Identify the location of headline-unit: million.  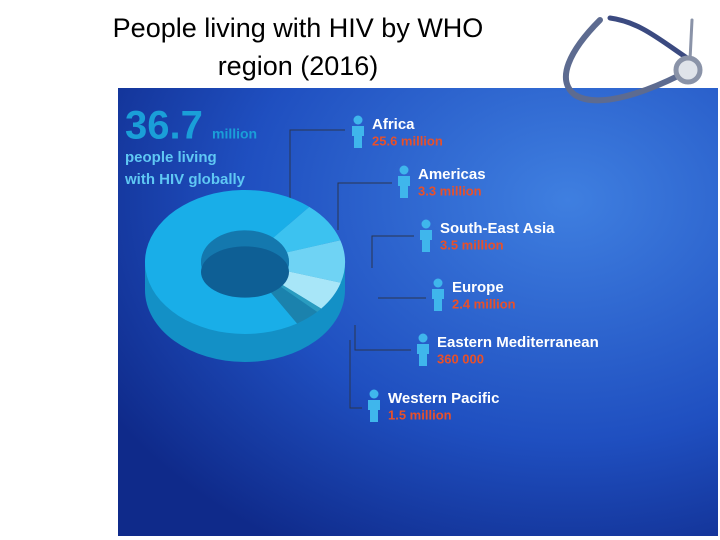
(234, 134).